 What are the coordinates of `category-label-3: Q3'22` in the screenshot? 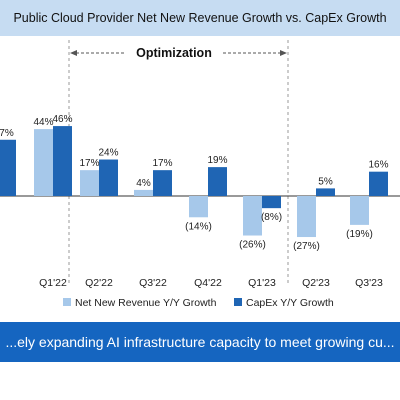 It's located at (153, 283).